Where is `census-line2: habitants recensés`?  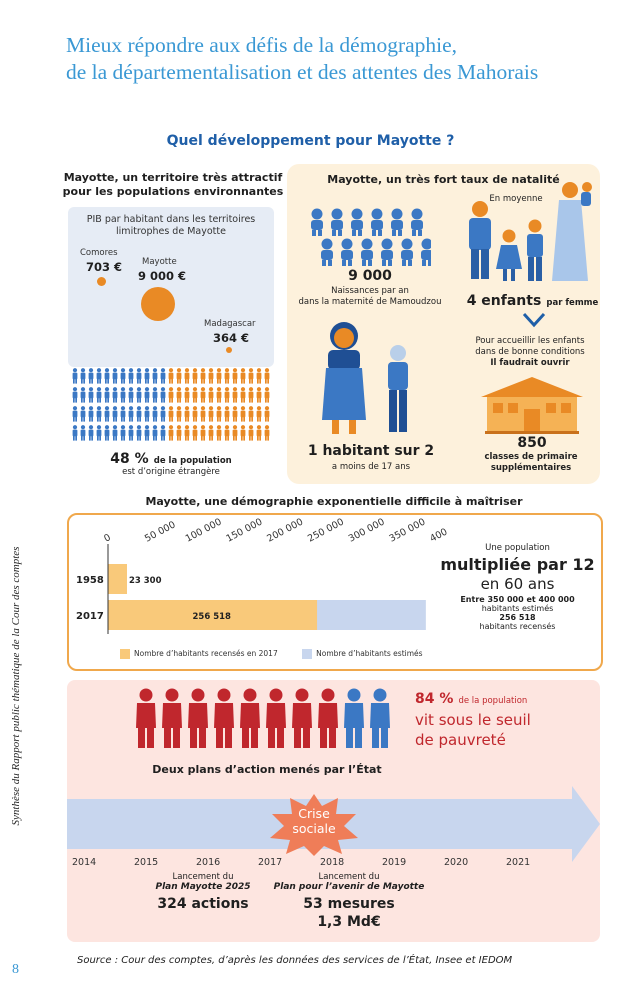
census-line2: habitants recensés is located at coordinates (517, 626).